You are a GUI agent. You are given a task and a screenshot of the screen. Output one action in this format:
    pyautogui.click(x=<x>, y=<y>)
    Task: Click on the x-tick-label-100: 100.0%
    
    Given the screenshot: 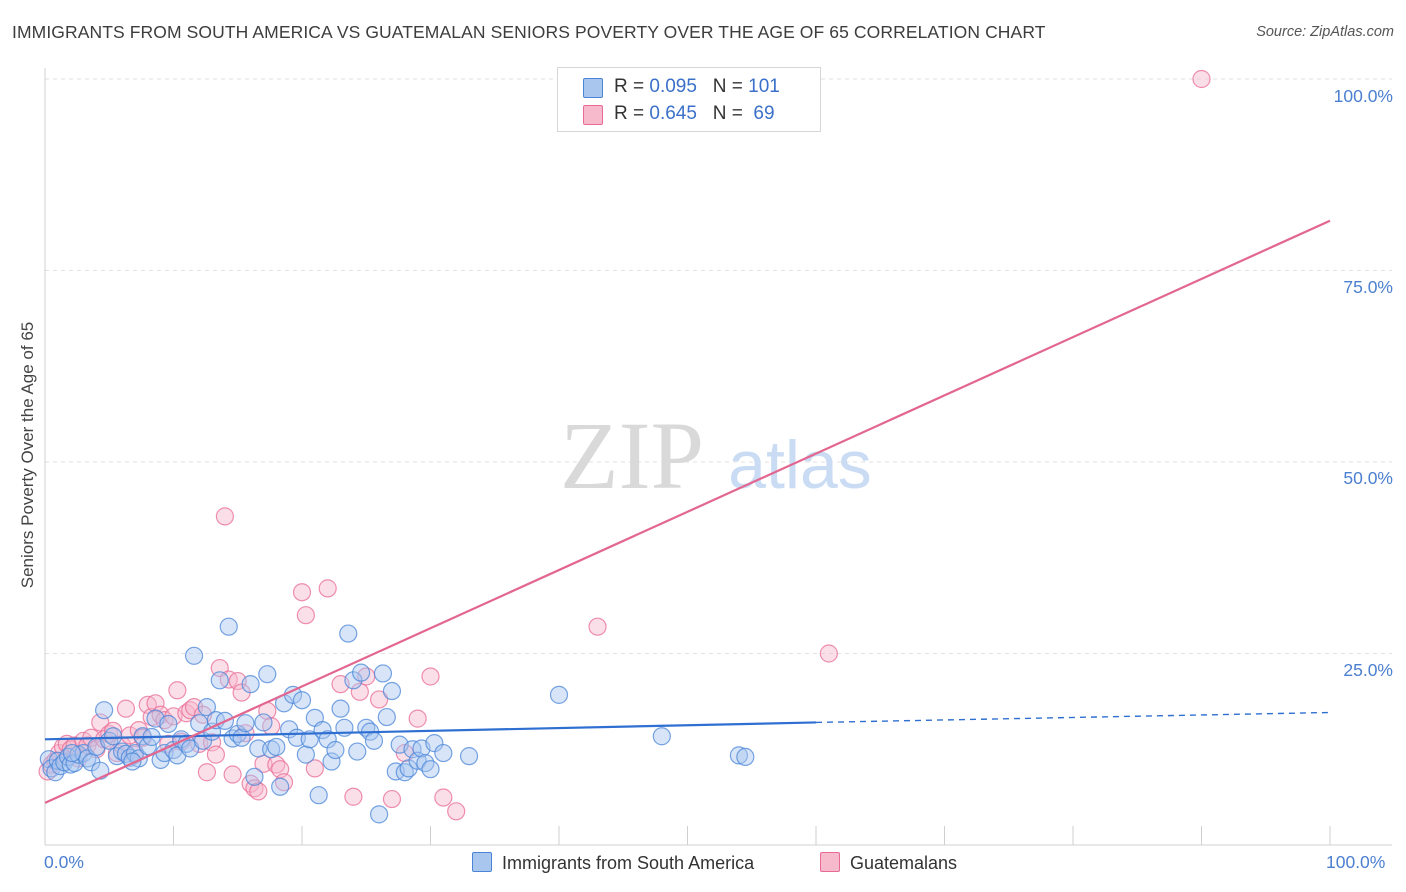 What is the action you would take?
    pyautogui.click(x=1356, y=862)
    